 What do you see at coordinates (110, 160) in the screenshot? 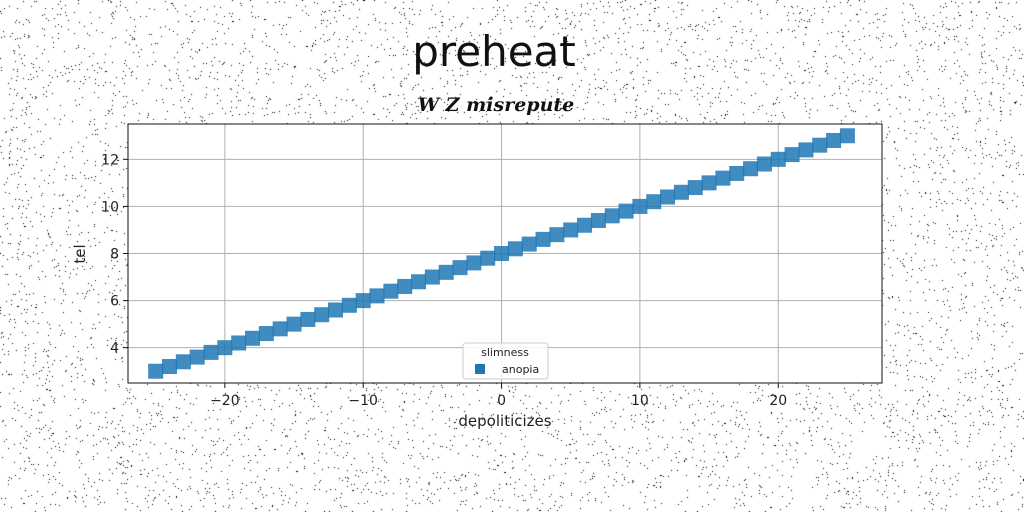
I see `y-tick-label: 12` at bounding box center [110, 160].